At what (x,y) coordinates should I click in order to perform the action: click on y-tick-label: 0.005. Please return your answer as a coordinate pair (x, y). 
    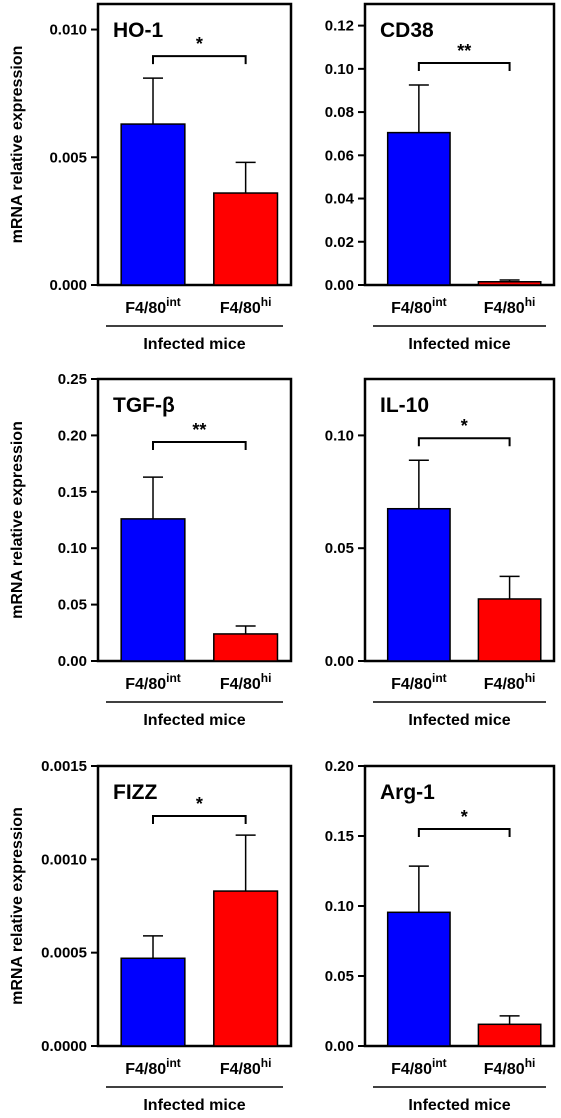
    Looking at the image, I should click on (68, 157).